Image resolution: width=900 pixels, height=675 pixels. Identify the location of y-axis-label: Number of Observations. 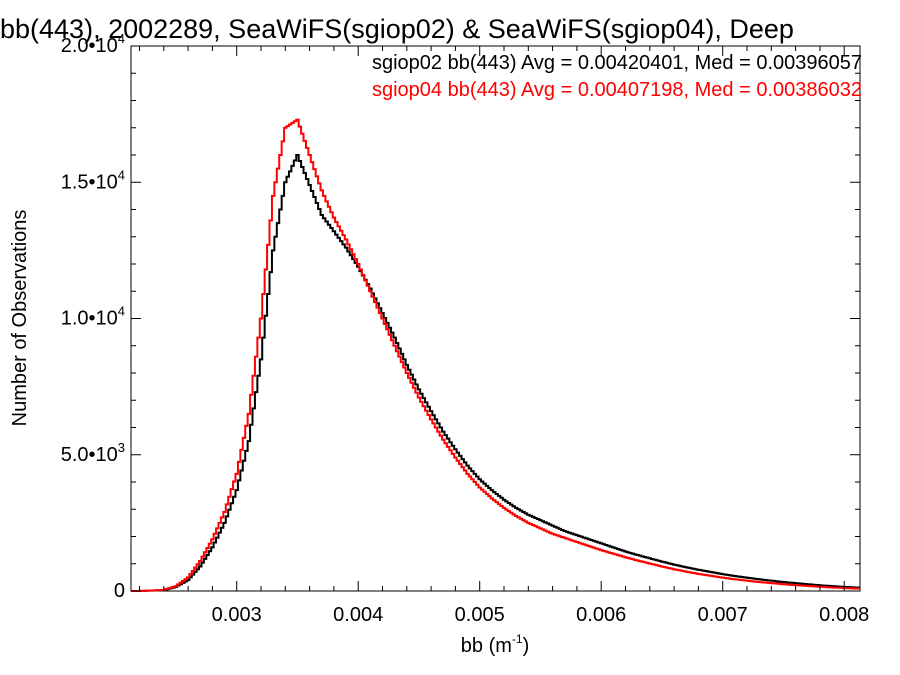
(20, 318).